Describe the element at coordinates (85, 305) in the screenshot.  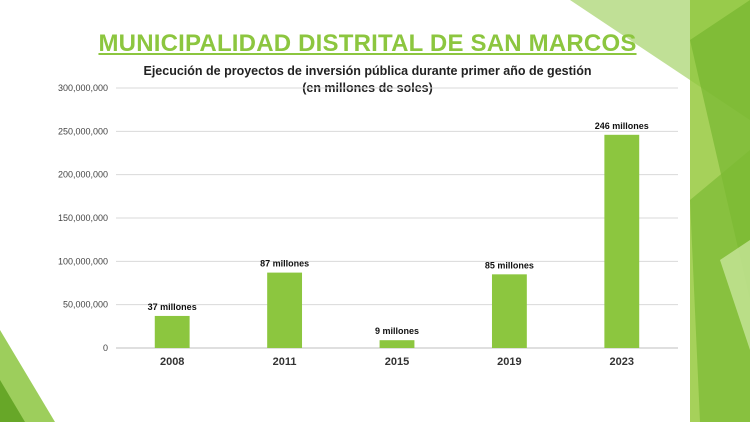
I see `y-tick-label: 50,000,000` at that location.